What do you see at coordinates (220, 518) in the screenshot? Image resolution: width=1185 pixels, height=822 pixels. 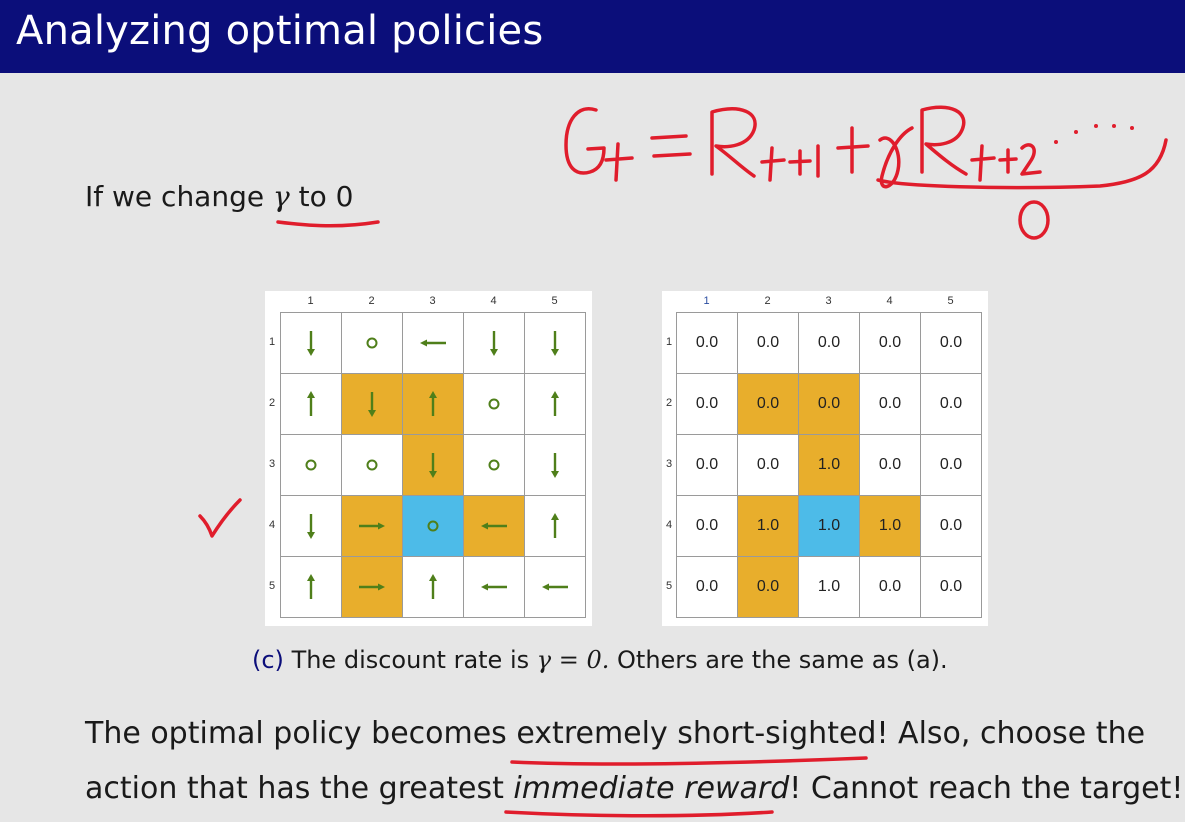 I see `check-mark` at bounding box center [220, 518].